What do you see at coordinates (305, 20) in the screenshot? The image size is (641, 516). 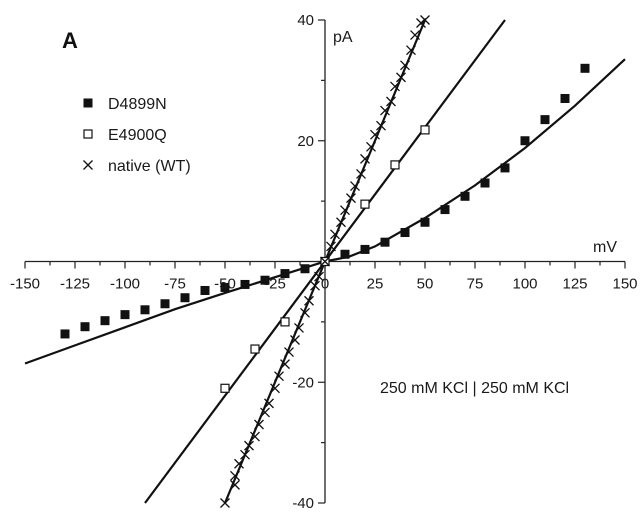 I see `y-tick-label: 40` at bounding box center [305, 20].